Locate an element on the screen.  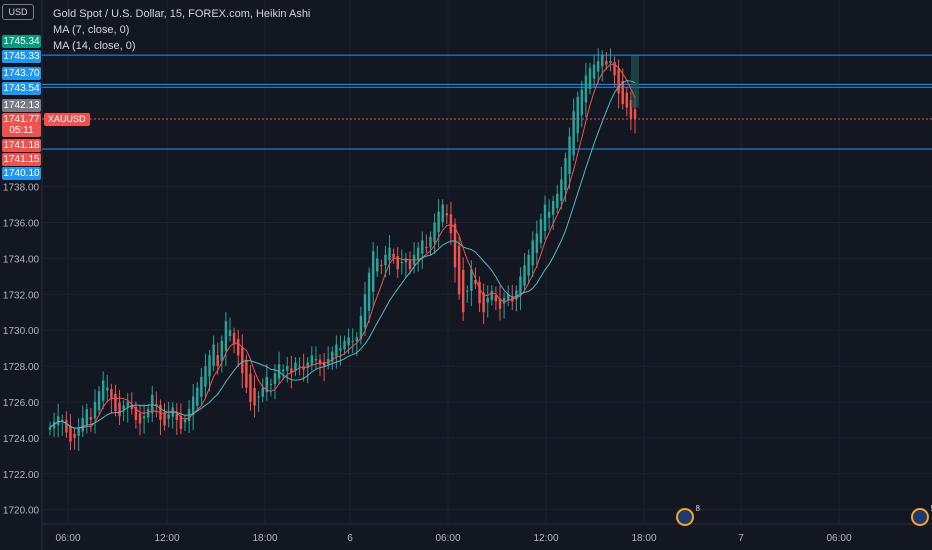
event-count: 8 is located at coordinates (697, 508).